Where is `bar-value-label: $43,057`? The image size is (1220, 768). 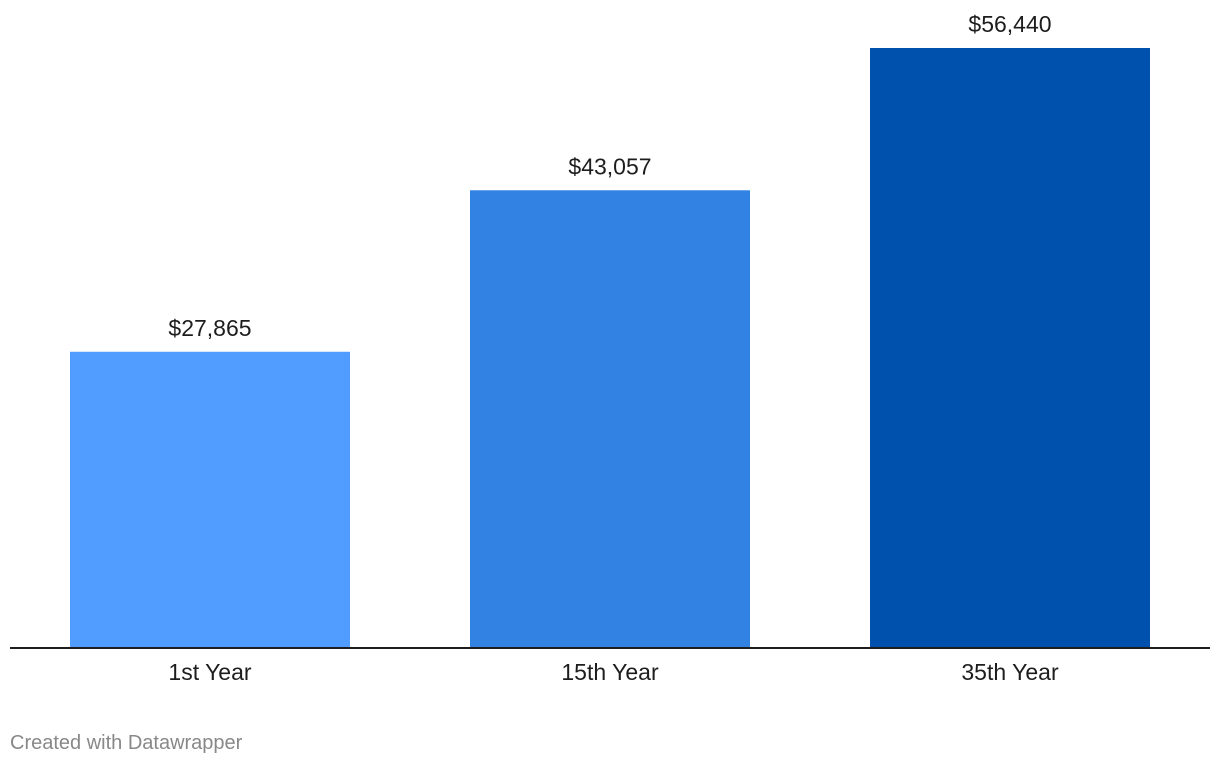 bar-value-label: $43,057 is located at coordinates (609, 166).